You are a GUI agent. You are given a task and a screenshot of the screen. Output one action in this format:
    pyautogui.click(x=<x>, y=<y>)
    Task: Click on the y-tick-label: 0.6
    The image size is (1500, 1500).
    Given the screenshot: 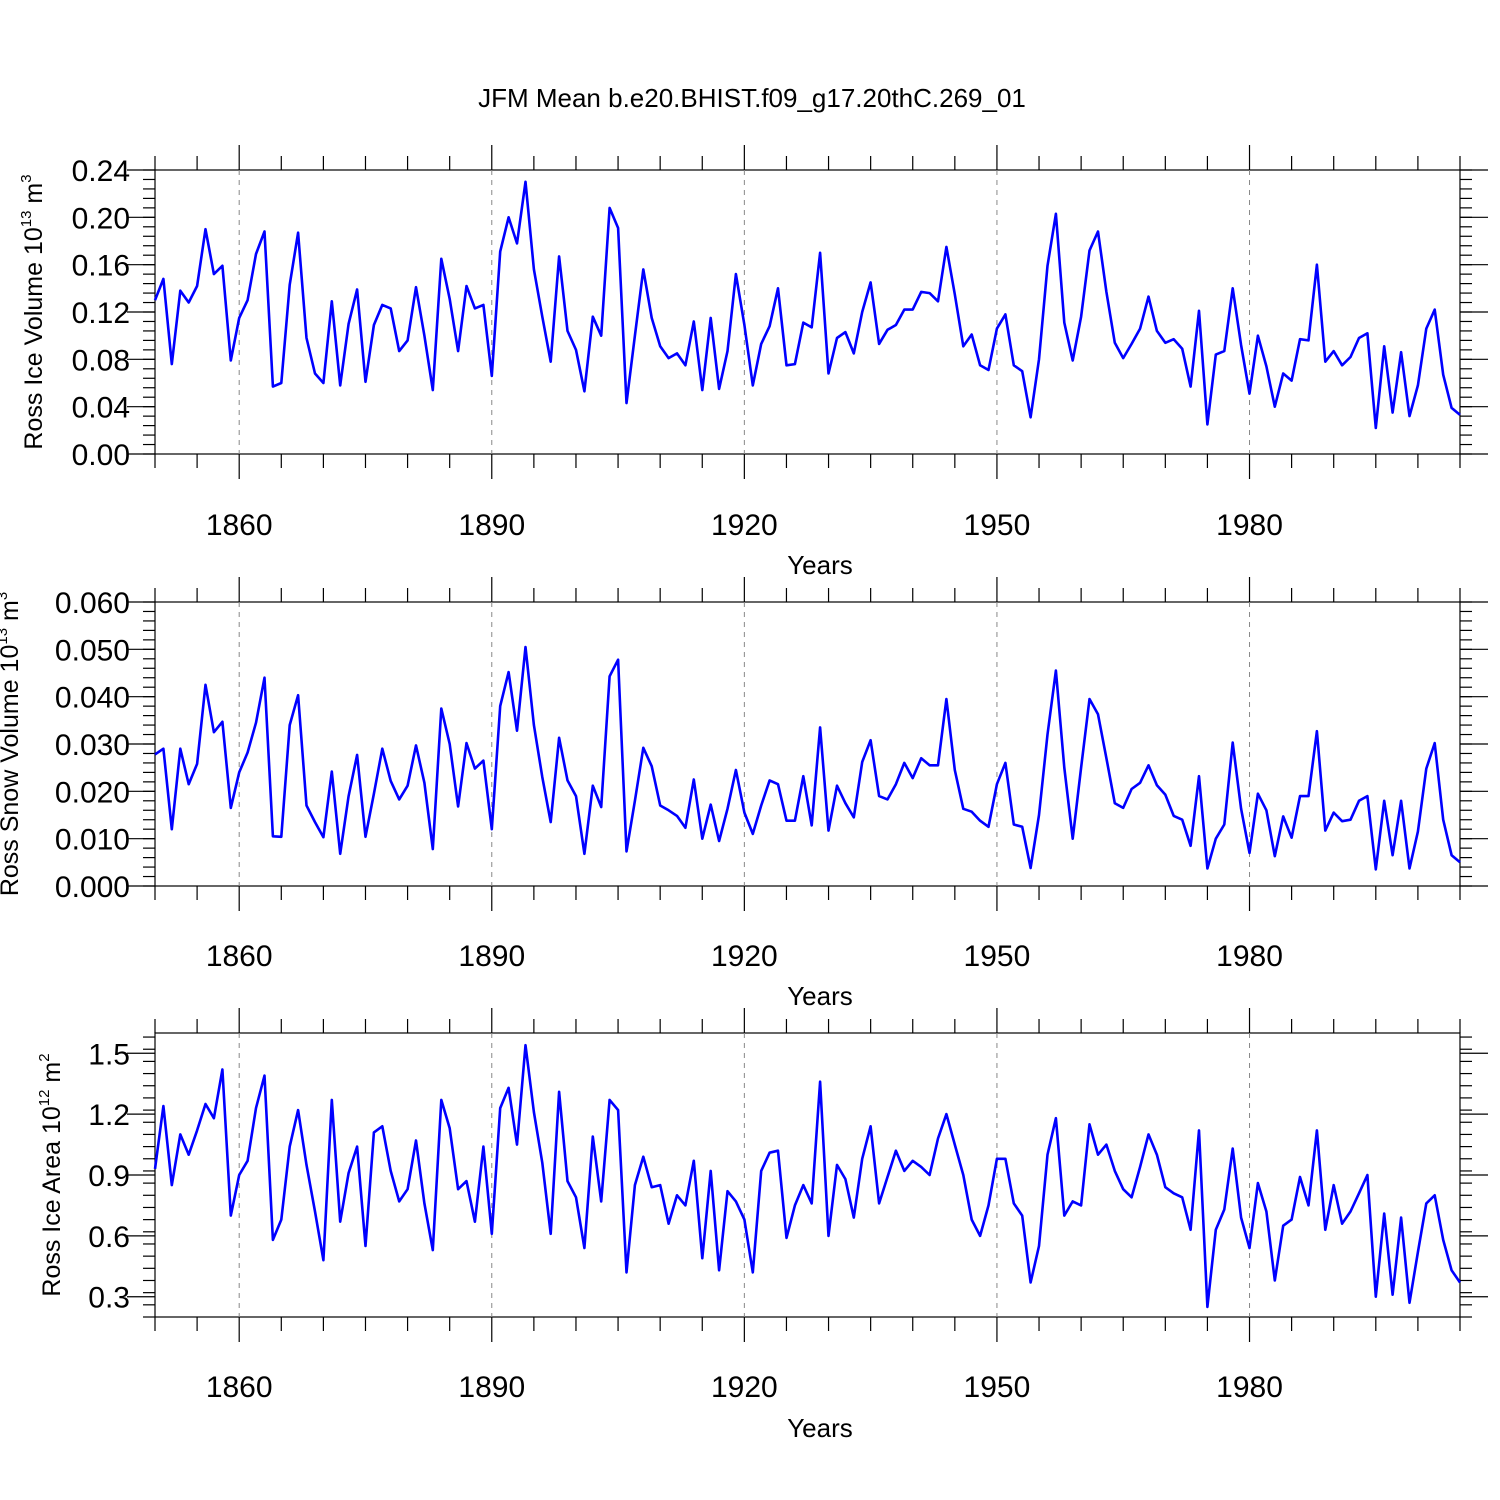 What is the action you would take?
    pyautogui.click(x=109, y=1237)
    